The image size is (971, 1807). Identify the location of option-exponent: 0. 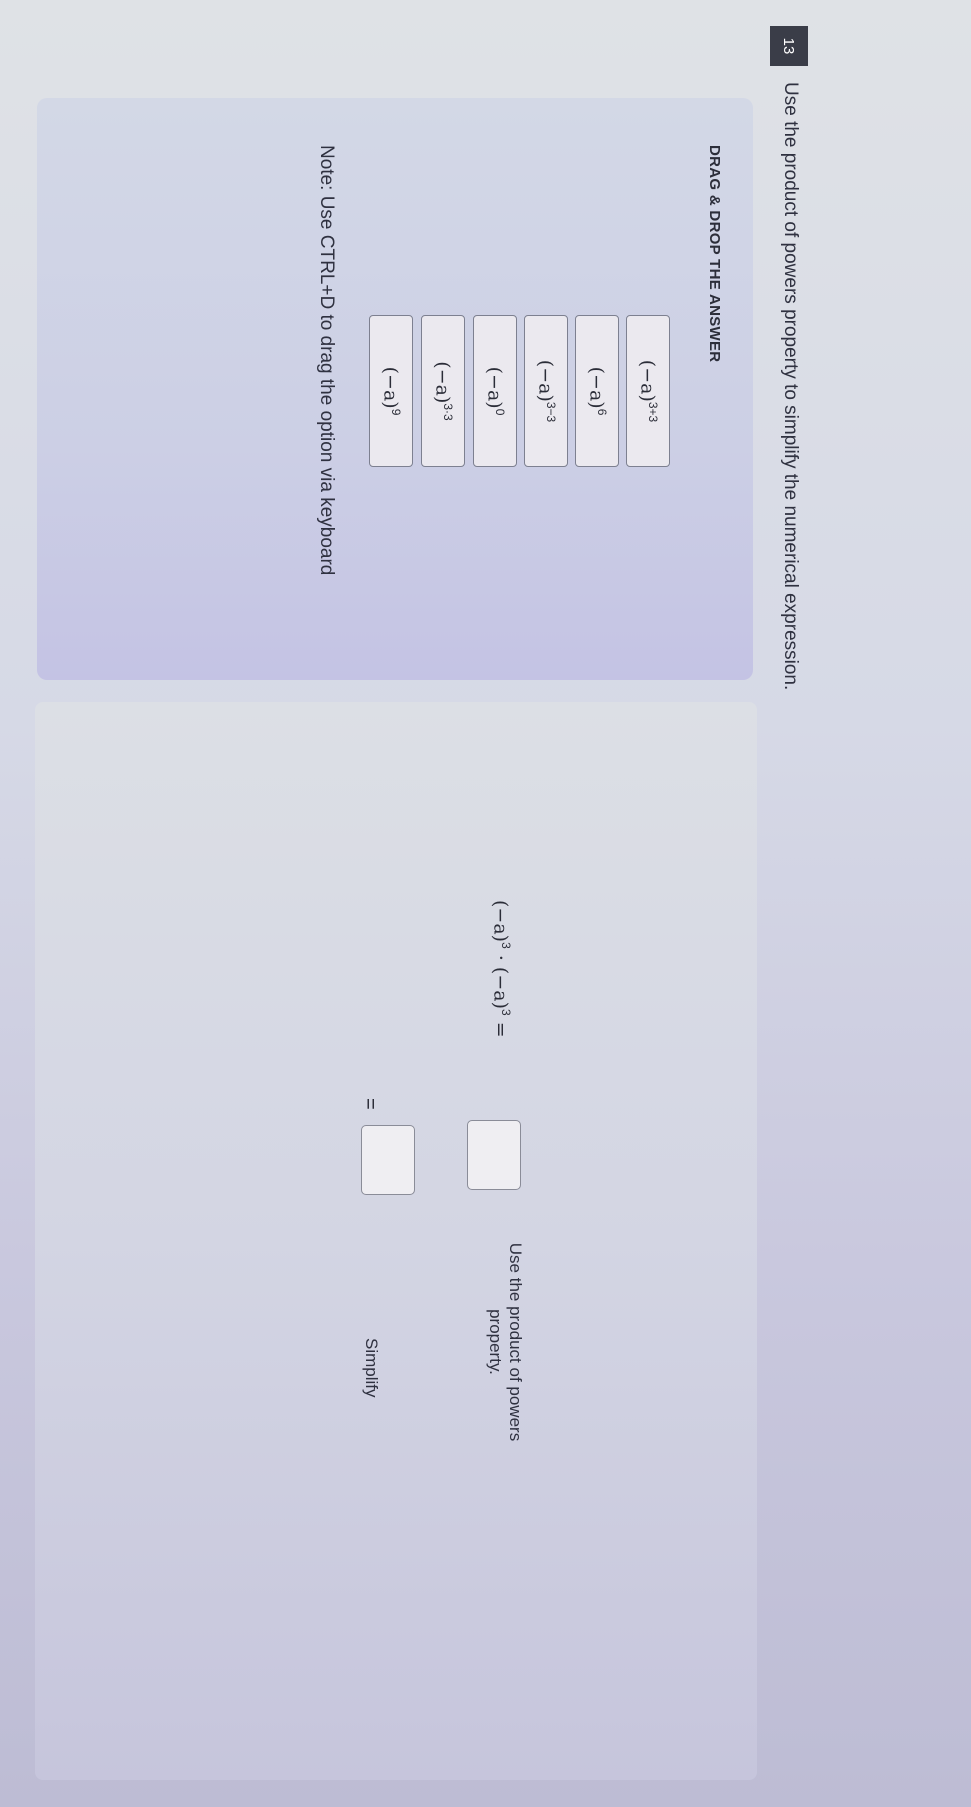
(499, 412).